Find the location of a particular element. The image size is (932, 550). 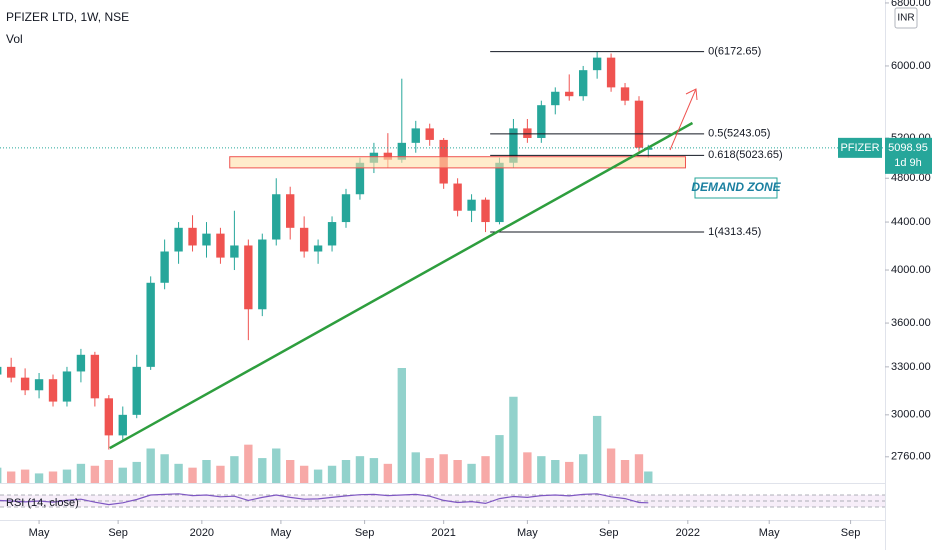

x-tick-label: 2021 is located at coordinates (443, 533).